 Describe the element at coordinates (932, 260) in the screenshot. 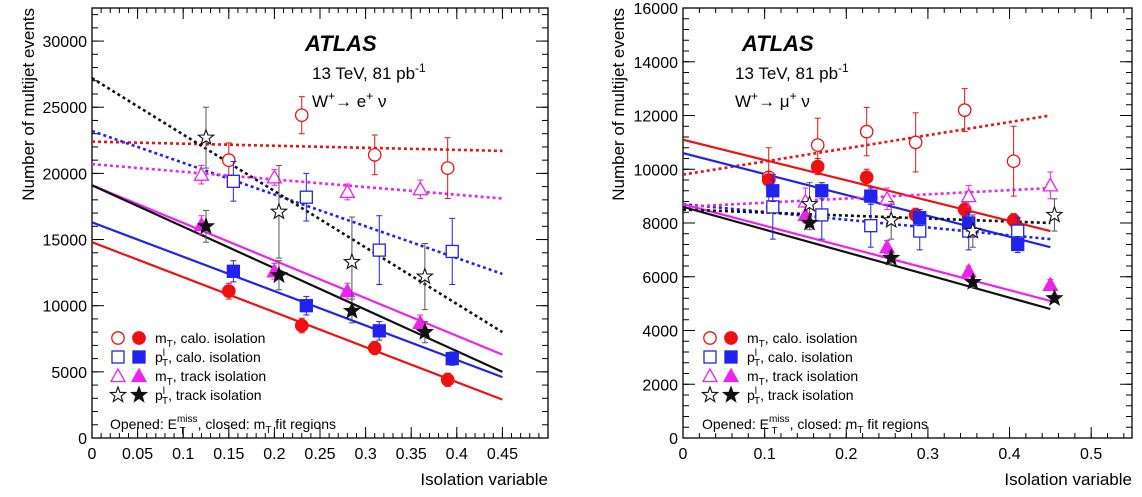

I see `series-star-closed` at that location.